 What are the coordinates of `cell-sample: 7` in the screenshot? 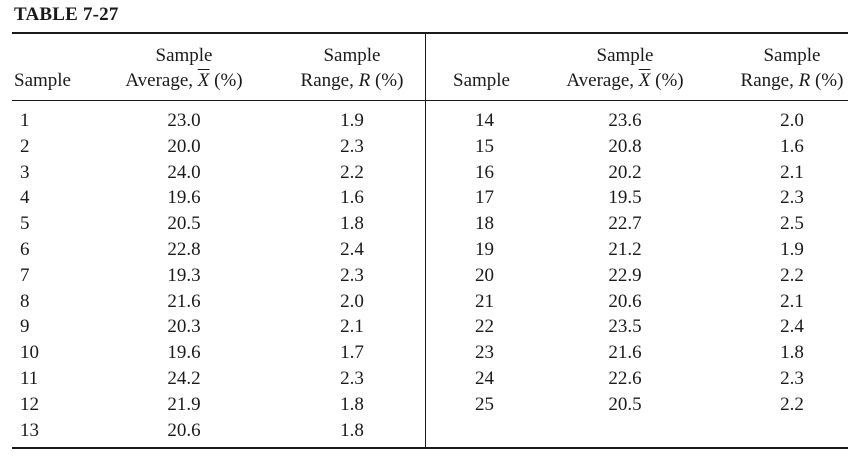 It's located at (25, 275).